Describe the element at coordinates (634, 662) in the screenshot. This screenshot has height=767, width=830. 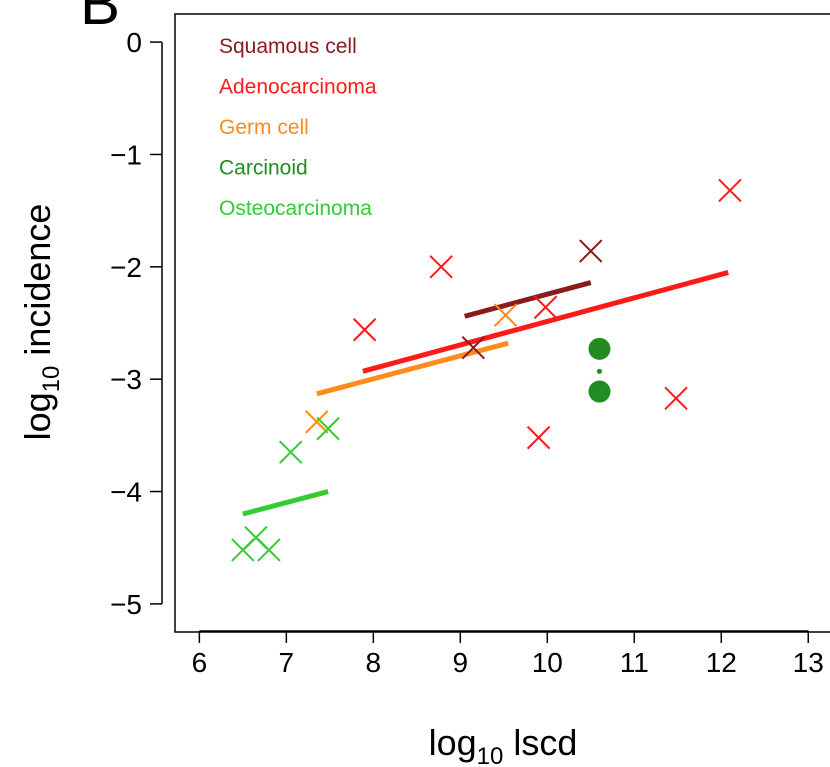
I see `x-tick-label: 11` at that location.